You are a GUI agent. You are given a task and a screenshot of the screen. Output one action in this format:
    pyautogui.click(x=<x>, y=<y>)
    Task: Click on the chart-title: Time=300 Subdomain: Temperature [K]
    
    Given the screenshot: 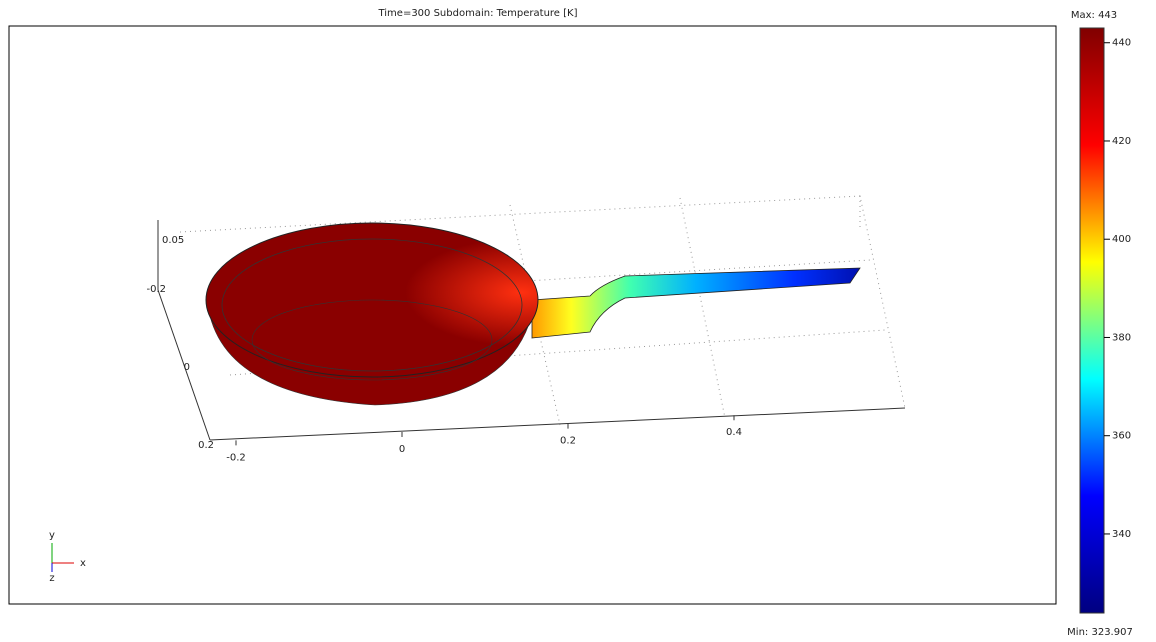 What is the action you would take?
    pyautogui.click(x=477, y=13)
    